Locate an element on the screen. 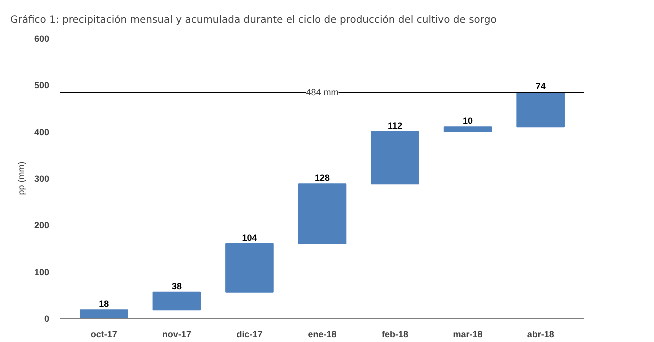  data-label: 112 is located at coordinates (395, 125).